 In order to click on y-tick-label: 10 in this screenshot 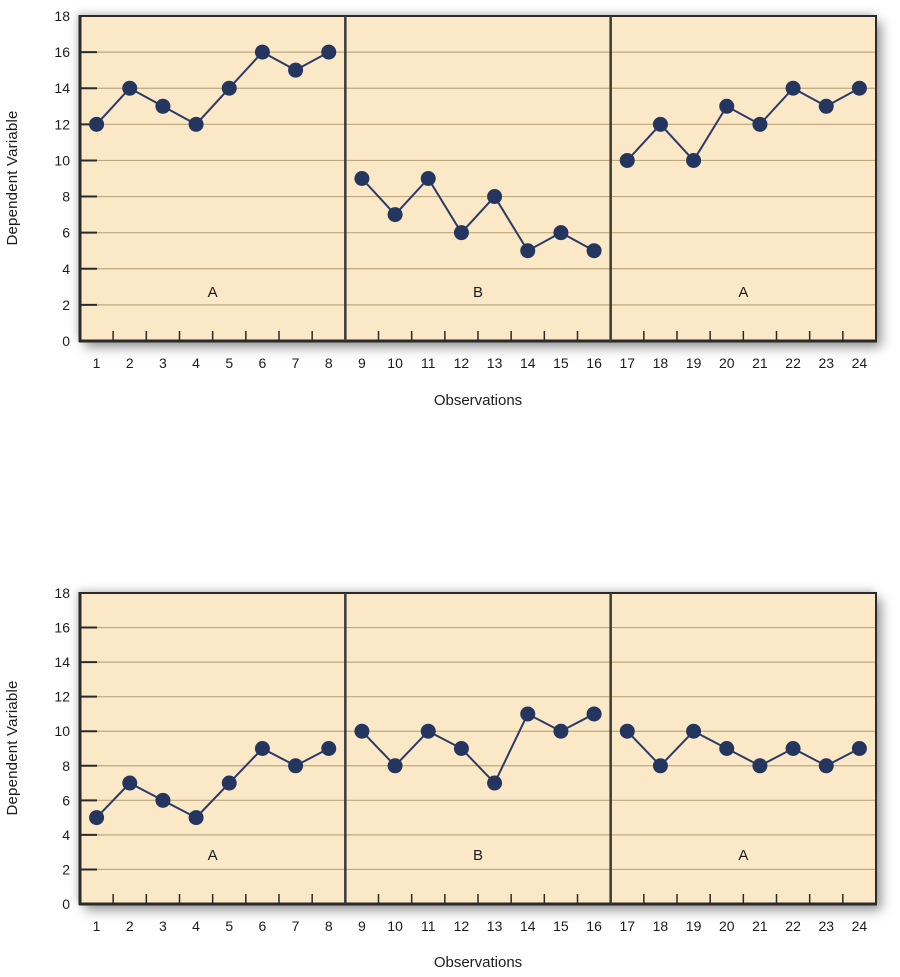, I will do `click(62, 731)`.